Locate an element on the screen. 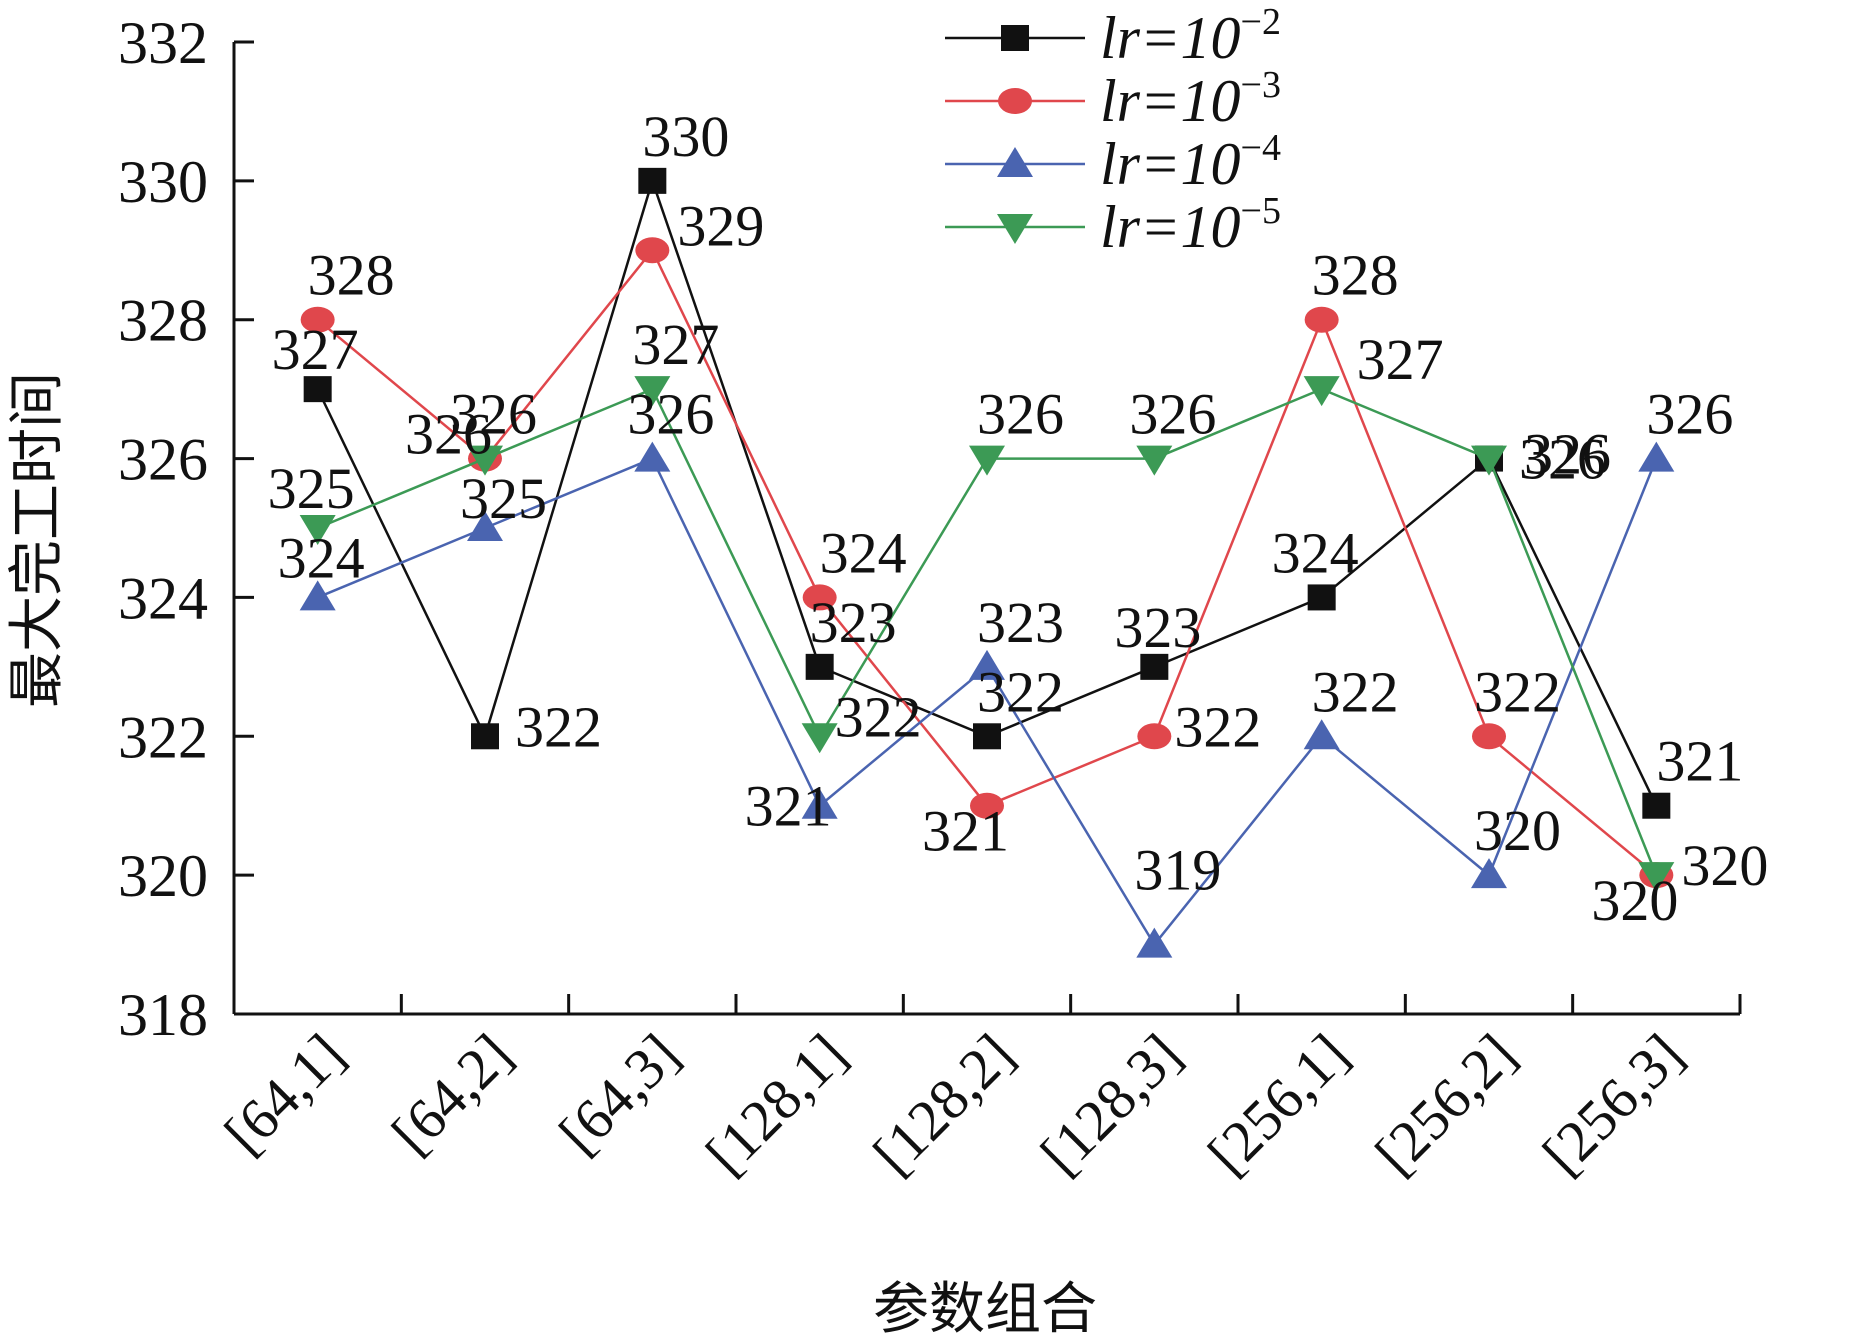 The image size is (1872, 1340). legend-item: lr=10−3 is located at coordinates (1113, 99).